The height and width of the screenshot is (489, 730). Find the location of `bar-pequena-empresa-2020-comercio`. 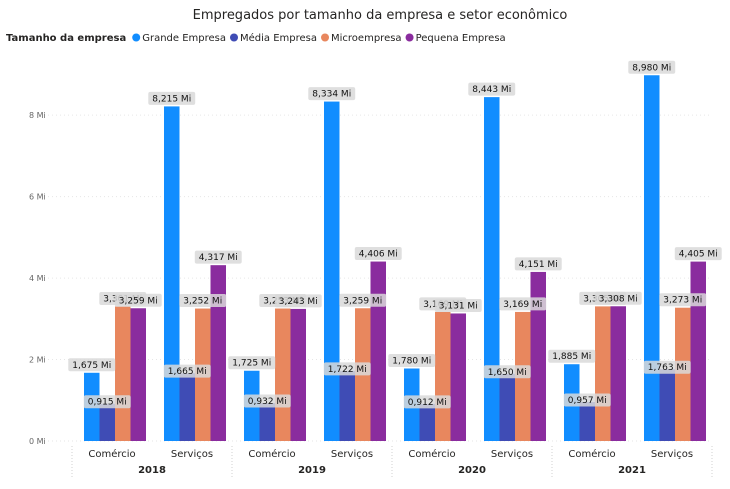

bar-pequena-empresa-2020-comercio is located at coordinates (458, 377).